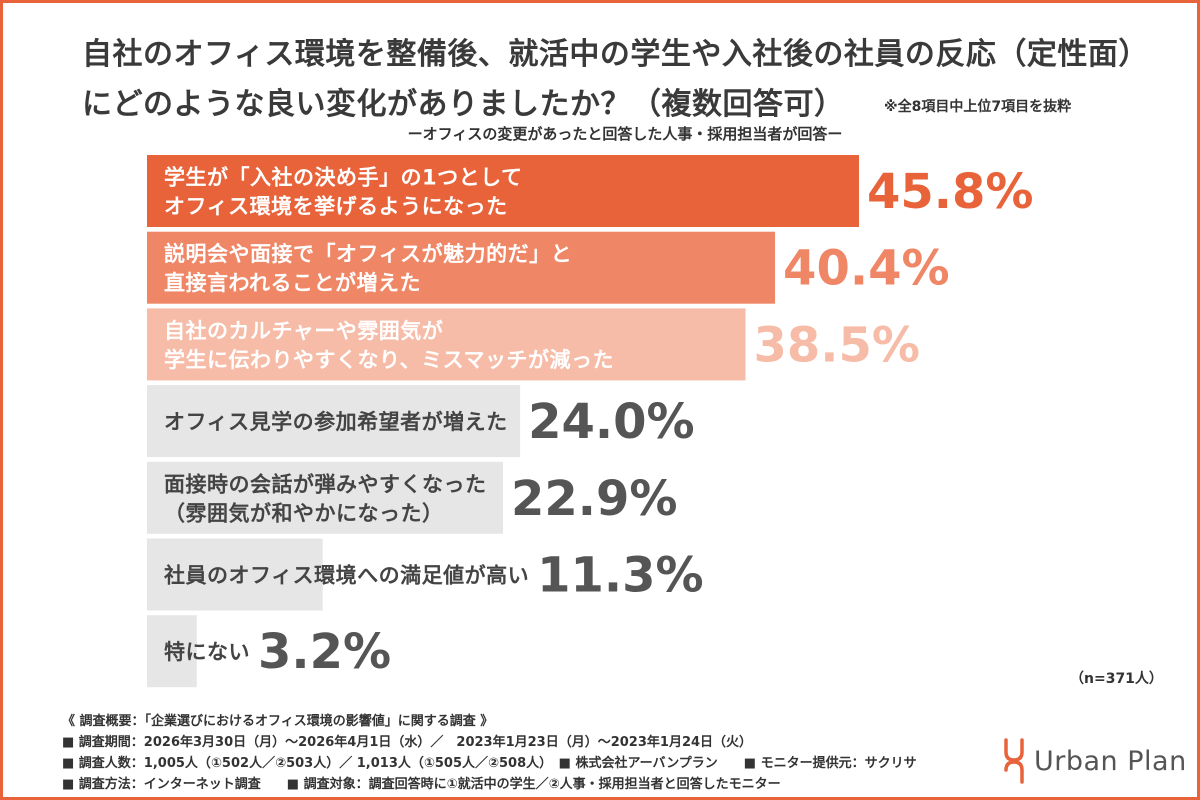 The width and height of the screenshot is (1200, 800). I want to click on value-label-3: 38.5%, so click(837, 345).